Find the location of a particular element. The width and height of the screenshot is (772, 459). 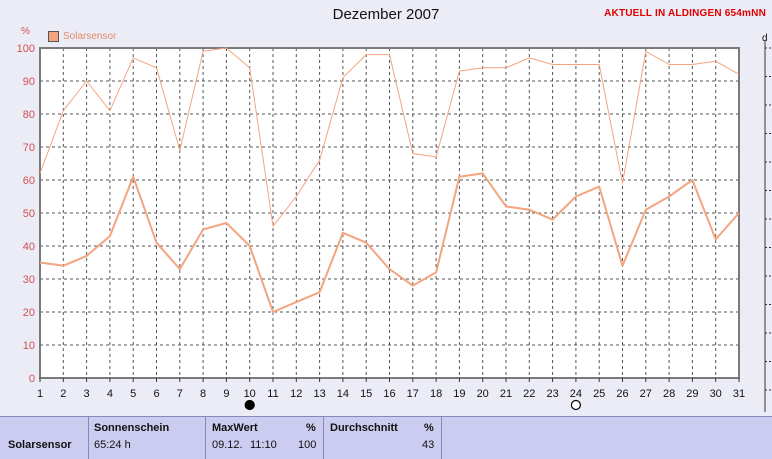

legend: Solarsensor is located at coordinates (82, 36).